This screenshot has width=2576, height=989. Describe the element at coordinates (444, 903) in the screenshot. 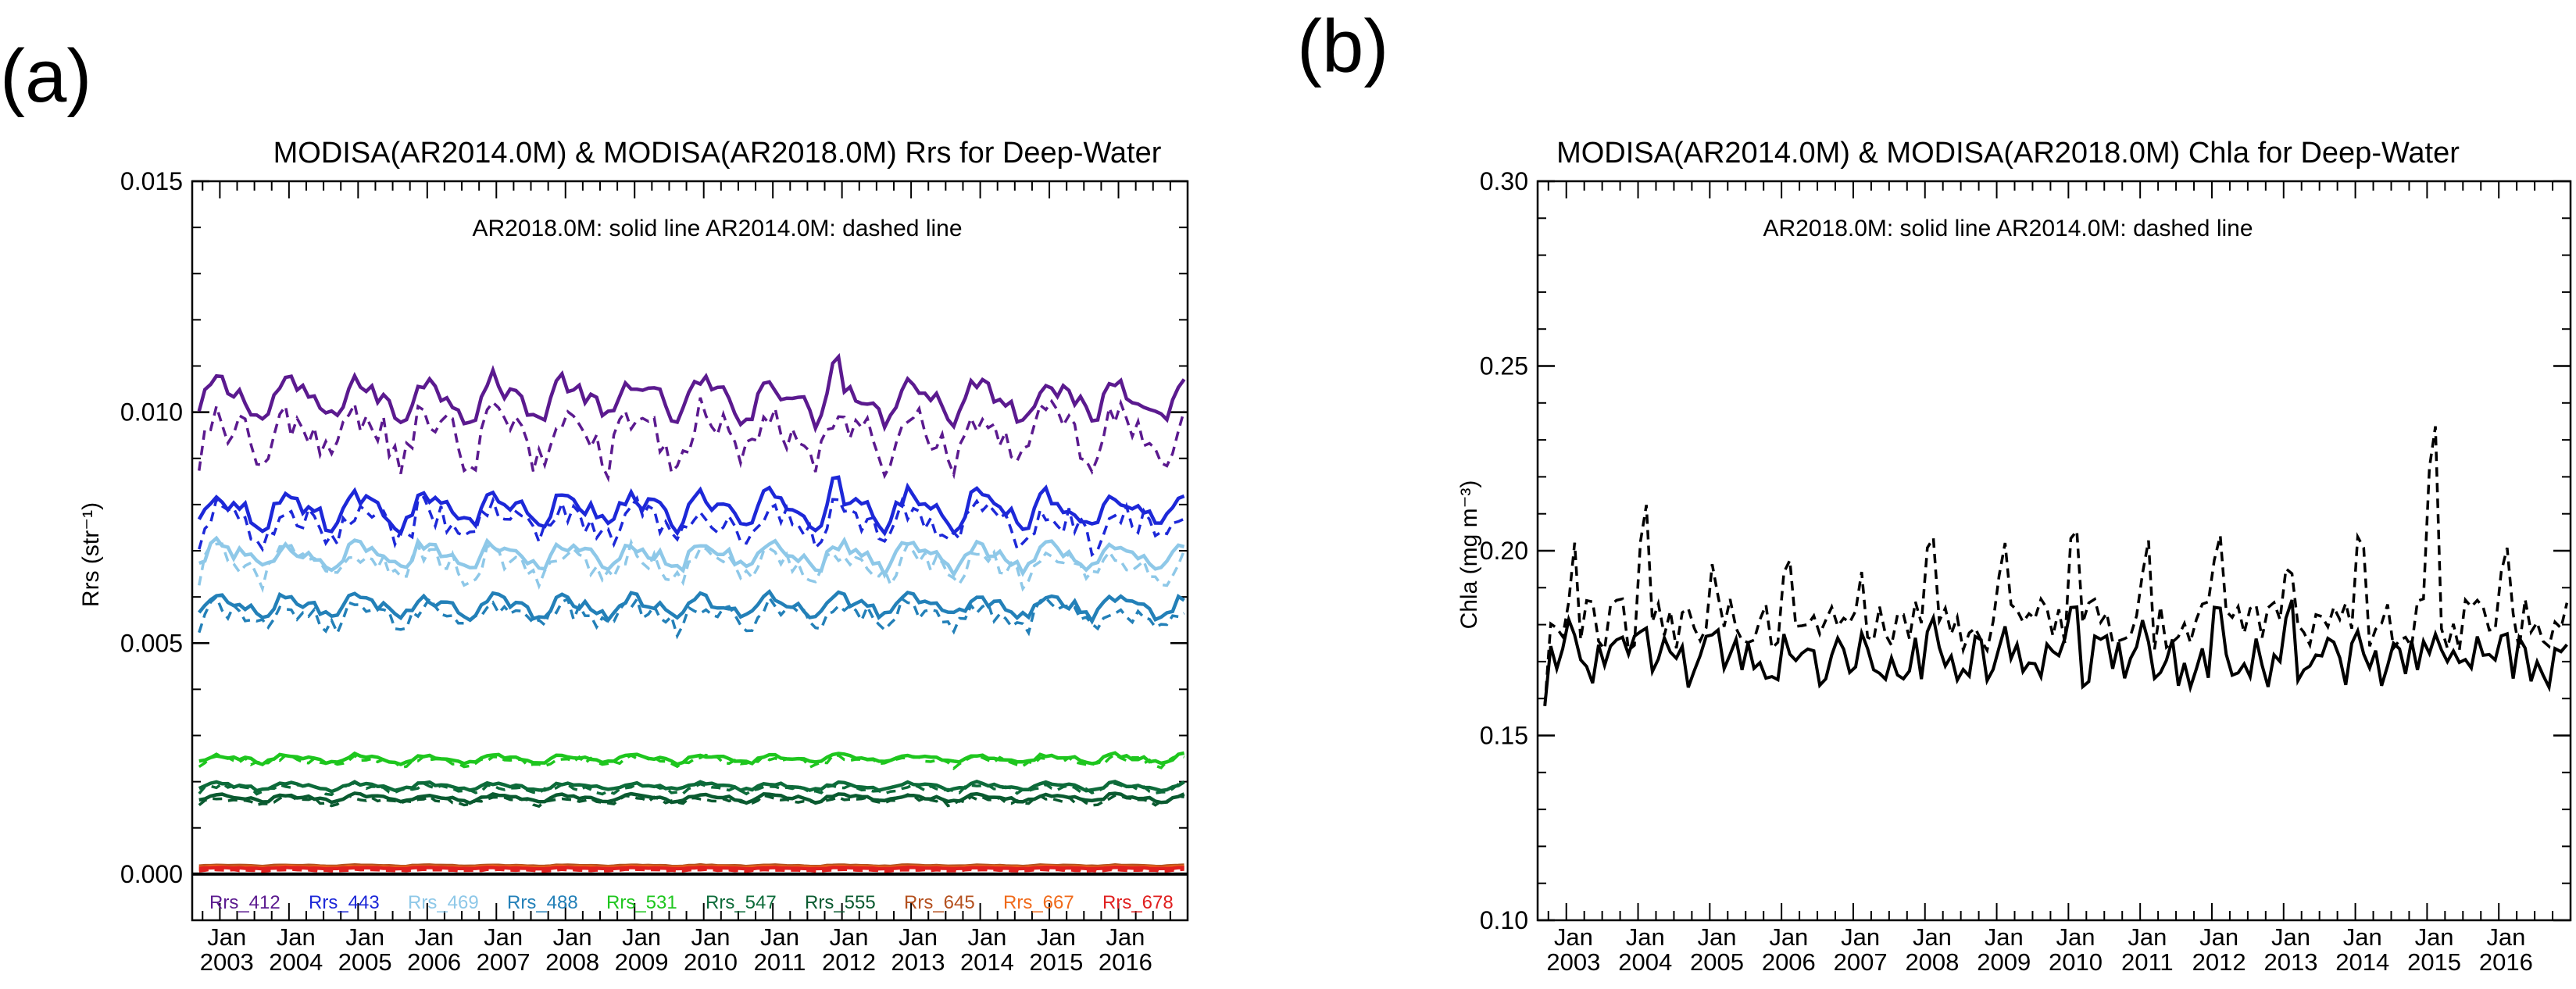

I see `legend-entry-rrs-469: Rrs_469` at that location.